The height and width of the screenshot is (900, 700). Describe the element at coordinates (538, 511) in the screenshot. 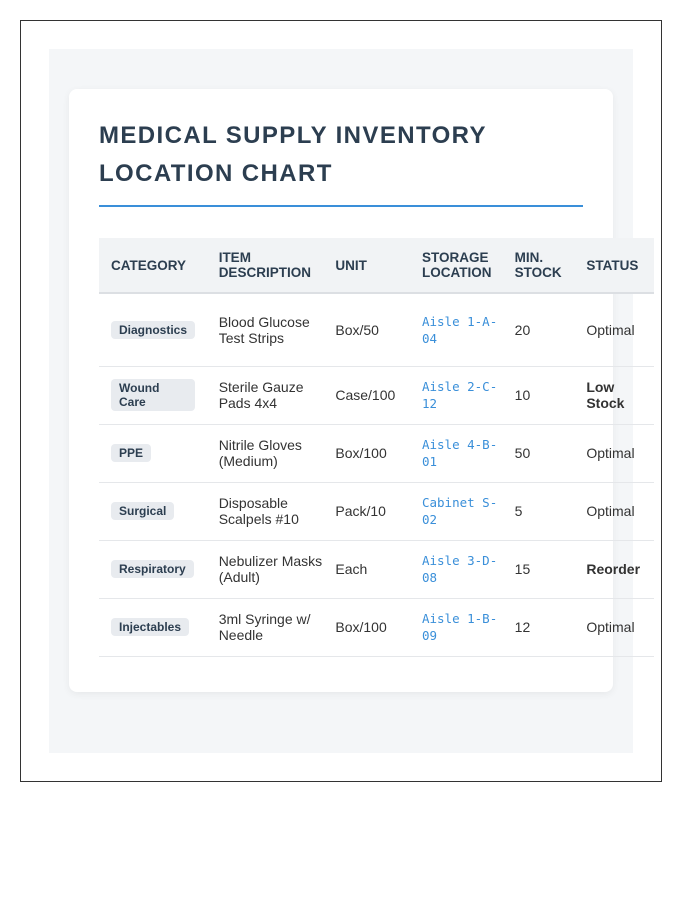

I see `min-stock-cell: 5` at that location.